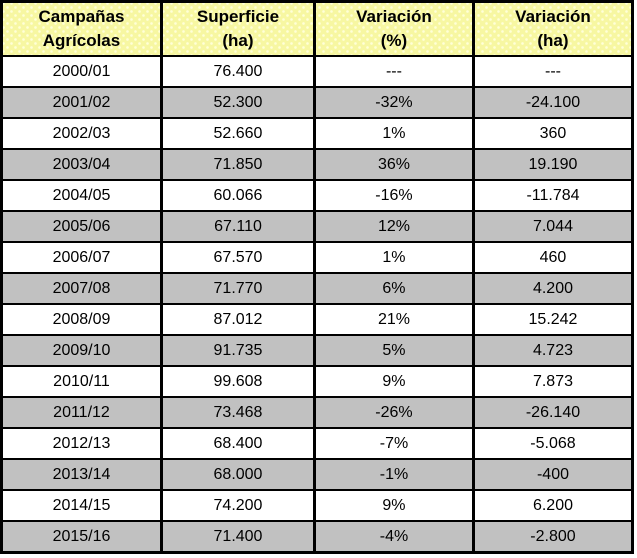 The image size is (637, 558). What do you see at coordinates (553, 226) in the screenshot?
I see `cell-variacion-ha: 7.044` at bounding box center [553, 226].